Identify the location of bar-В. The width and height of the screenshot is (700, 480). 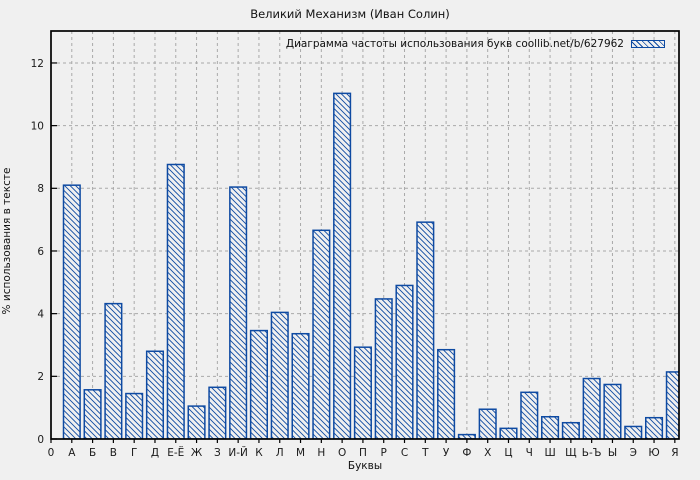
(113, 370).